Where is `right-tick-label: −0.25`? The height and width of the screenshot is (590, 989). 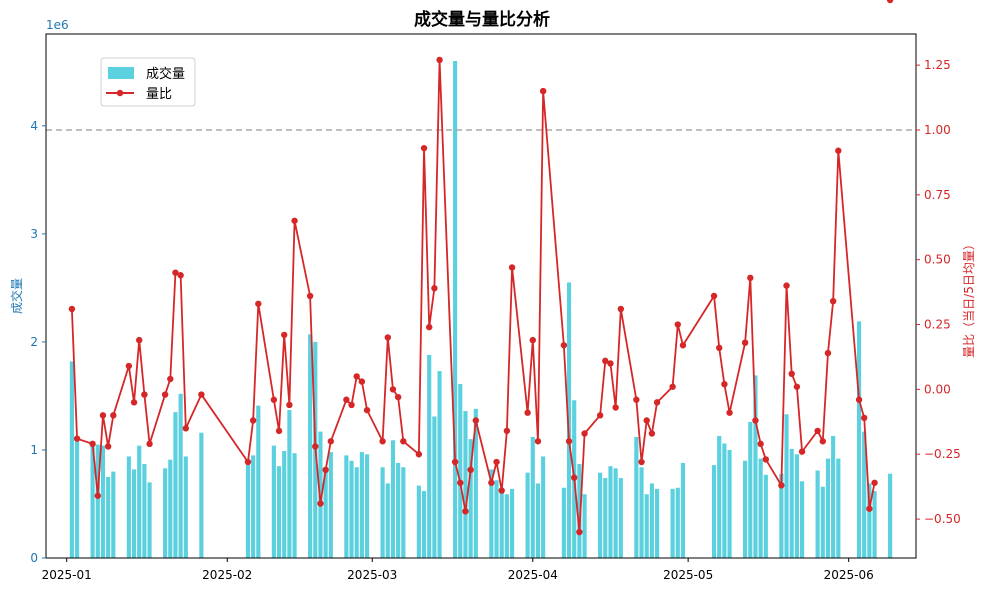
right-tick-label: −0.25 is located at coordinates (942, 454).